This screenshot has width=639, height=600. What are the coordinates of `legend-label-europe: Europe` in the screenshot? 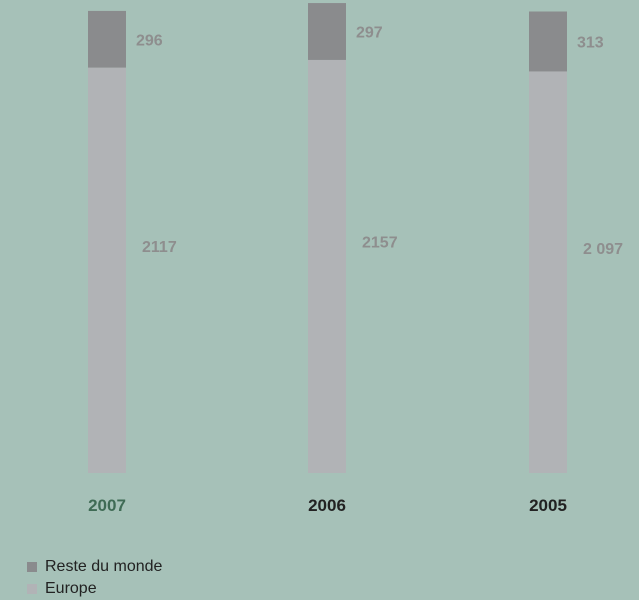 It's located at (71, 588).